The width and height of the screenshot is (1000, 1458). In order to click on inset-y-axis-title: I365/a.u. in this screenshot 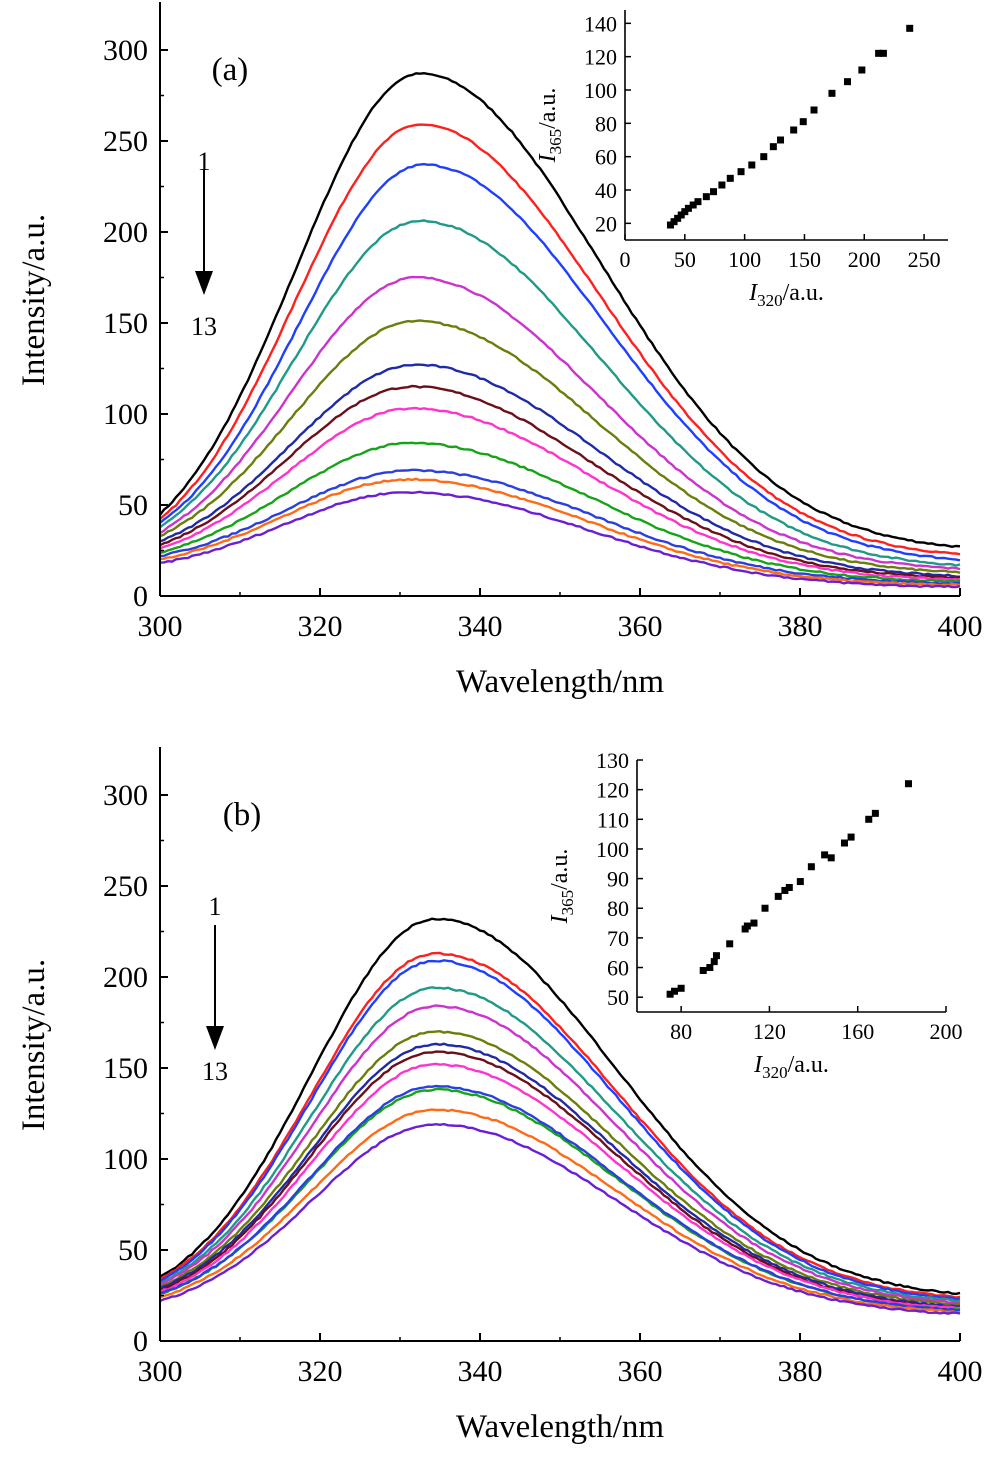, I will do `click(562, 887)`.